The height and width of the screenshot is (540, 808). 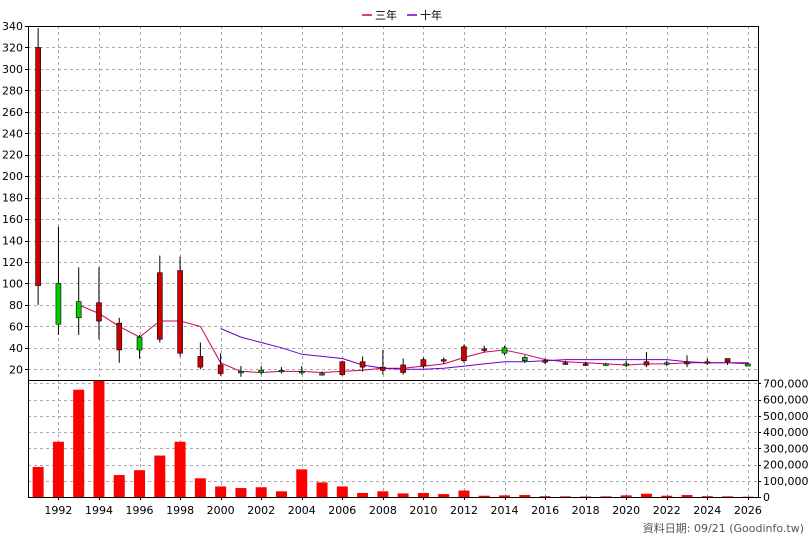 What do you see at coordinates (342, 510) in the screenshot?
I see `x-tick-label: 2006` at bounding box center [342, 510].